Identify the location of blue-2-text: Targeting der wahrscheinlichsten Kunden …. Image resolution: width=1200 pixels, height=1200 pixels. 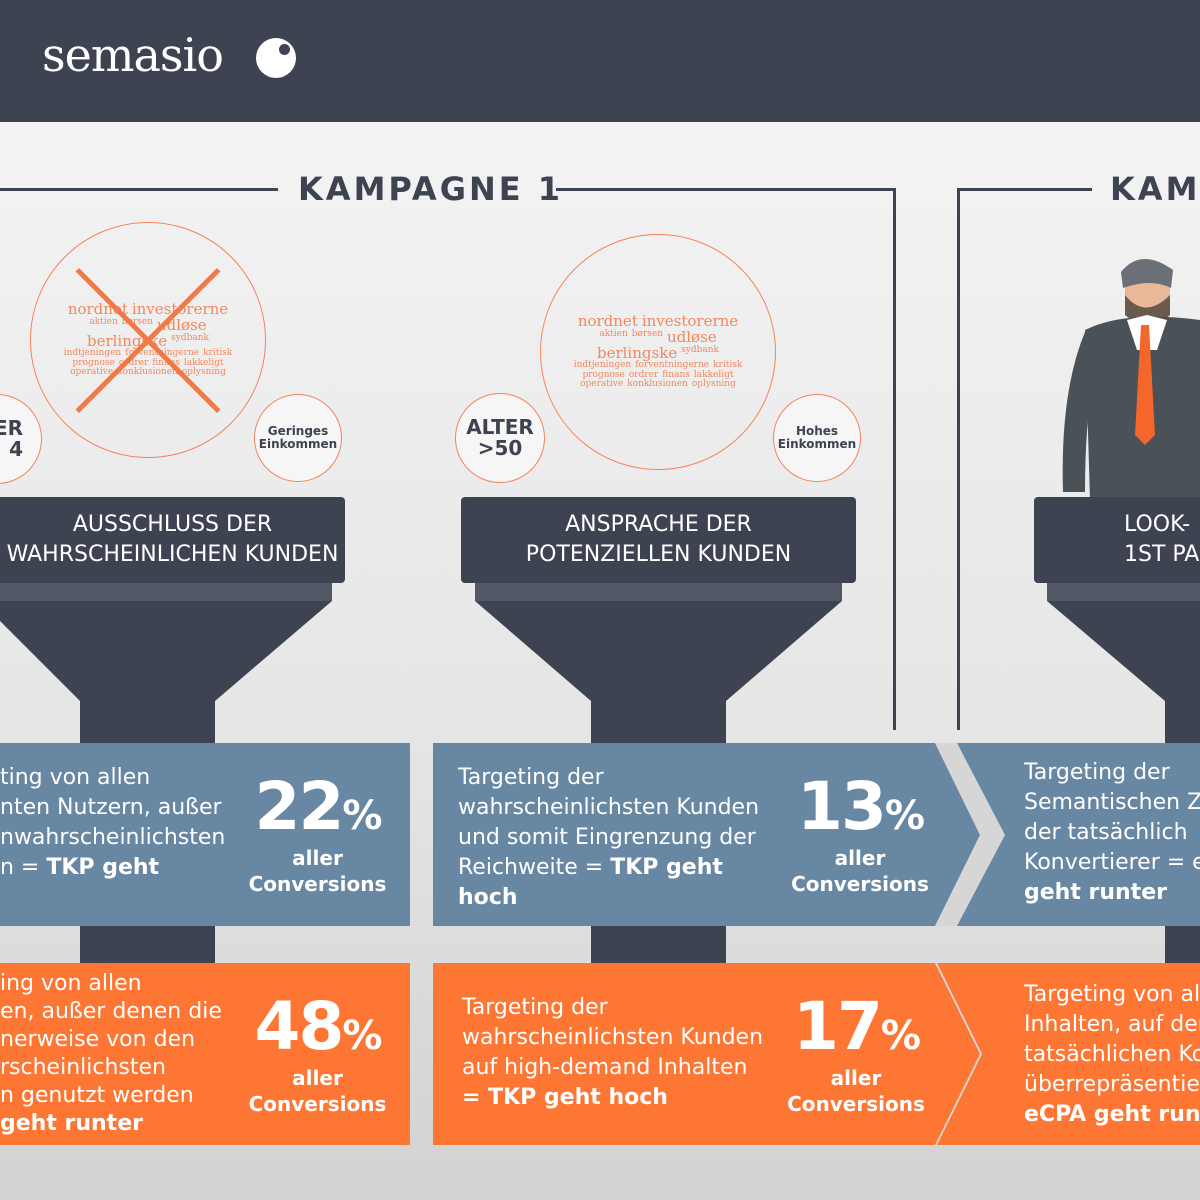
(625, 838).